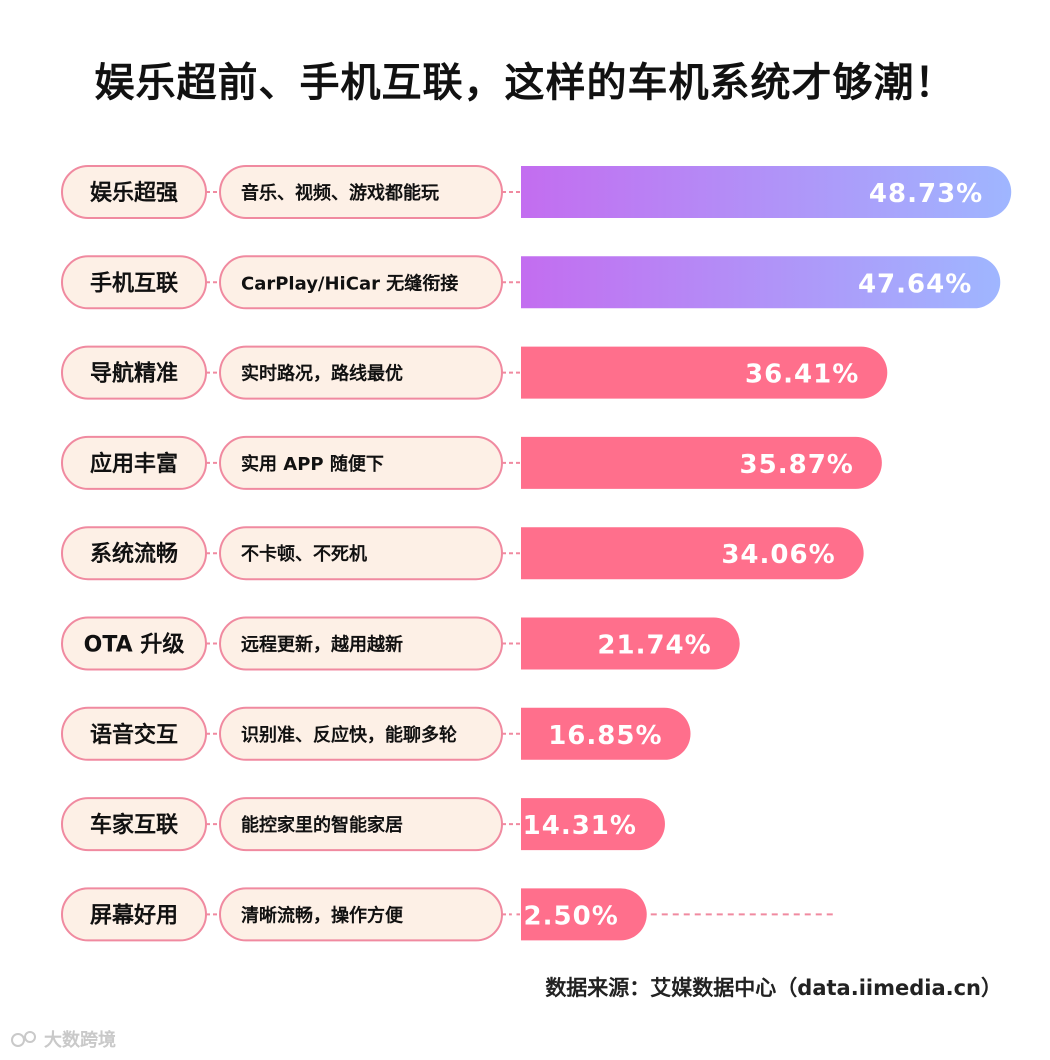 This screenshot has width=1050, height=1060. What do you see at coordinates (915, 284) in the screenshot?
I see `bar-value-label: 47.64%` at bounding box center [915, 284].